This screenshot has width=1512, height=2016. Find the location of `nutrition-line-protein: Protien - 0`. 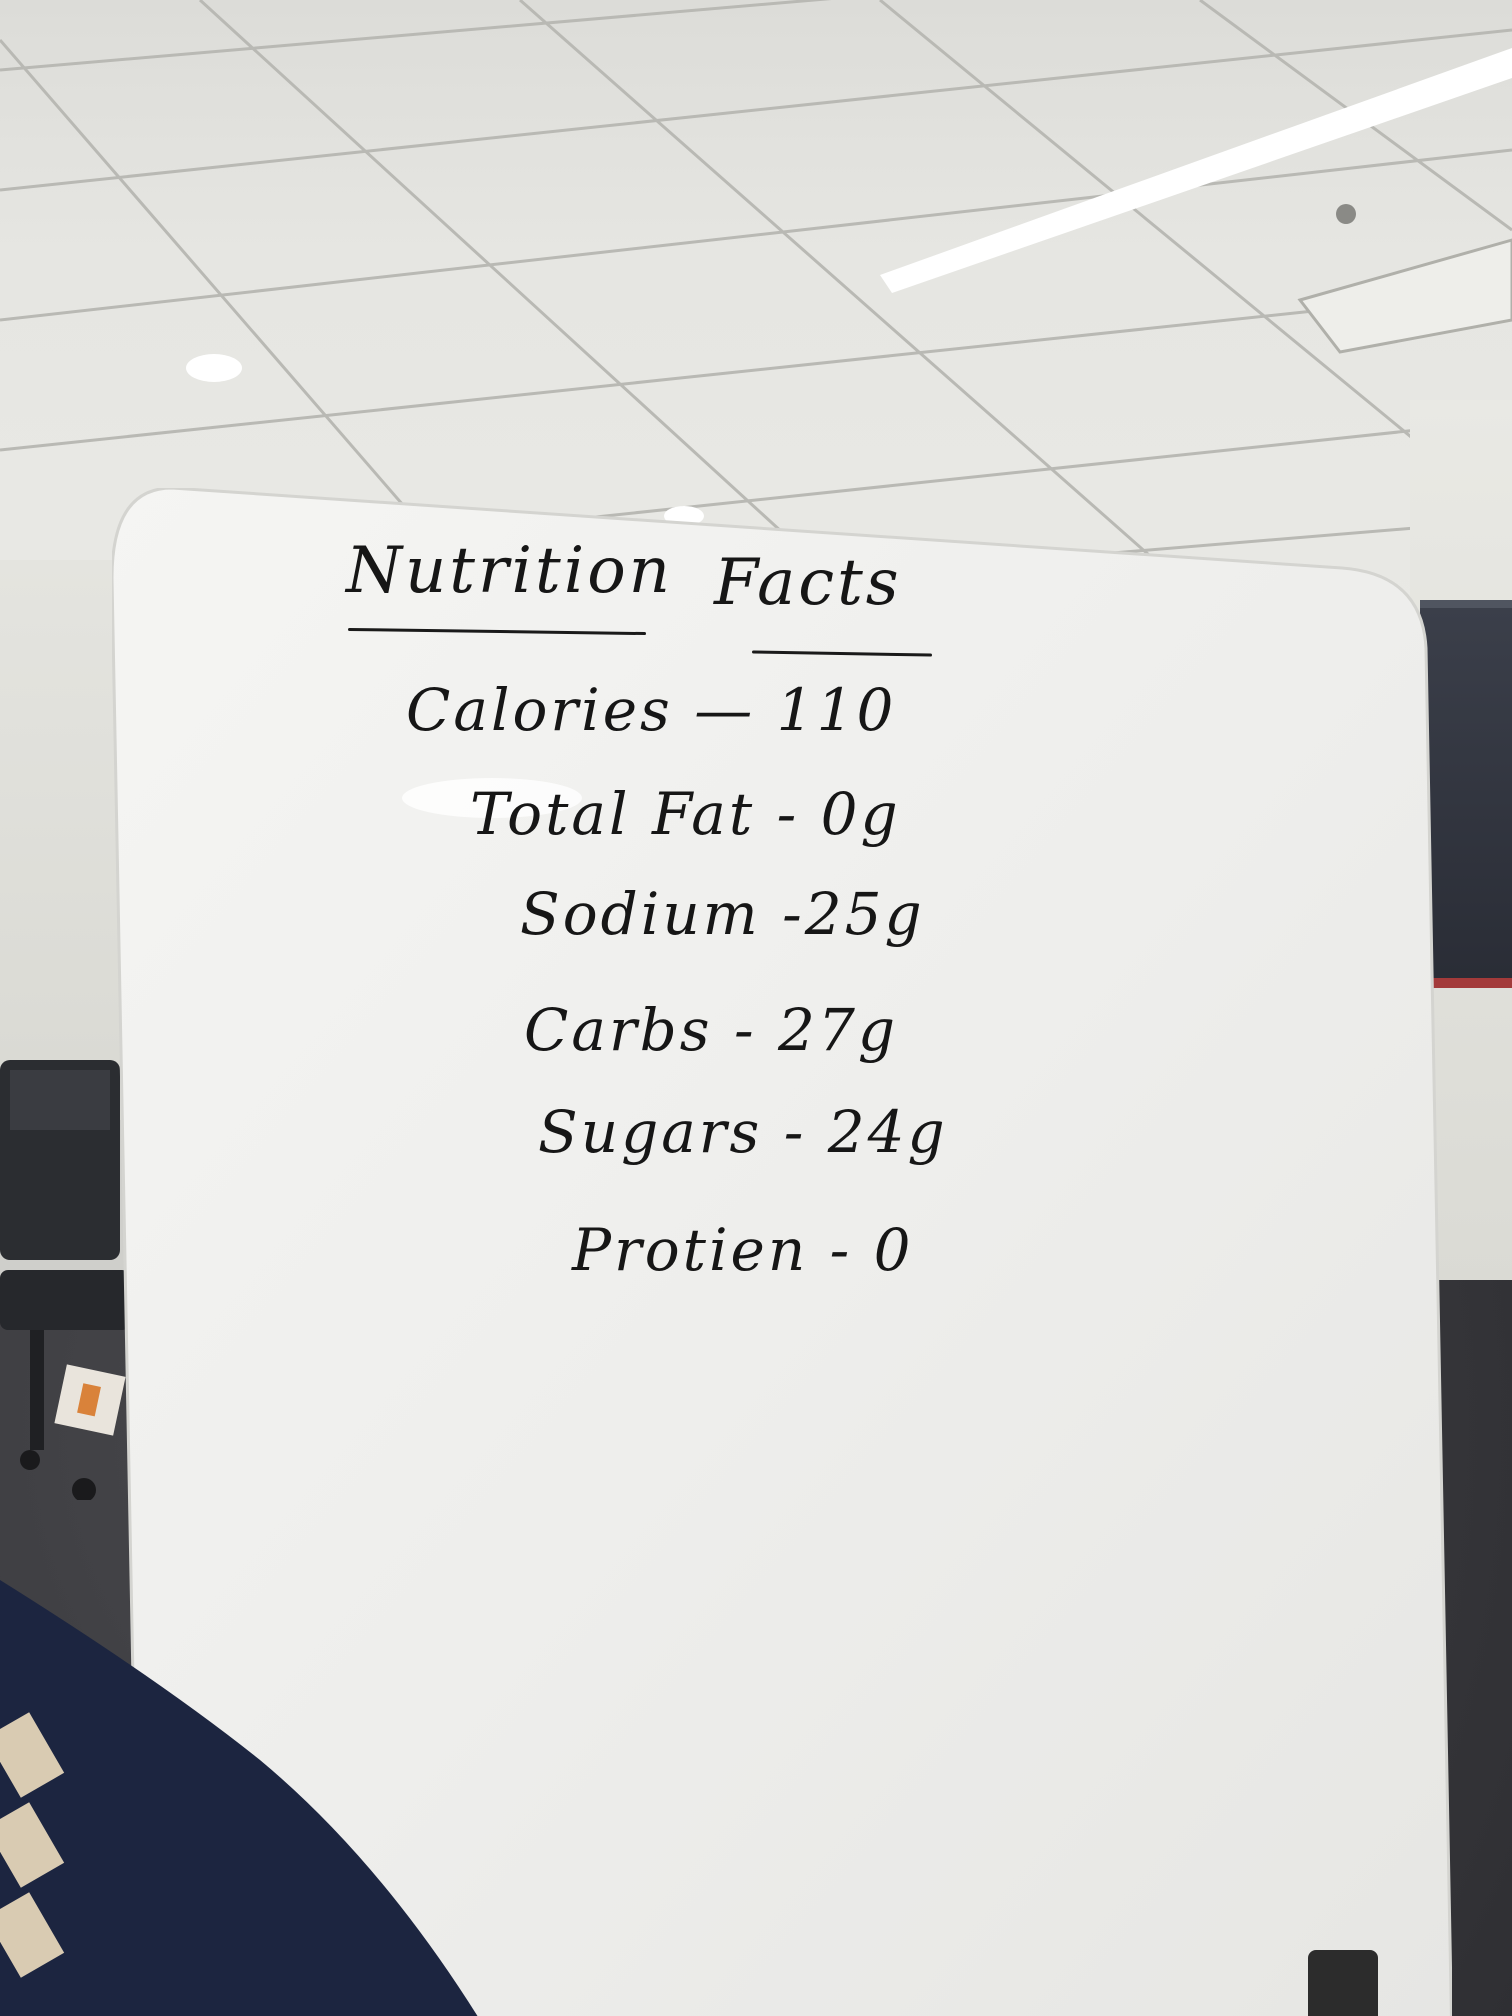

nutrition-line-protein: Protien - 0 is located at coordinates (743, 1250).